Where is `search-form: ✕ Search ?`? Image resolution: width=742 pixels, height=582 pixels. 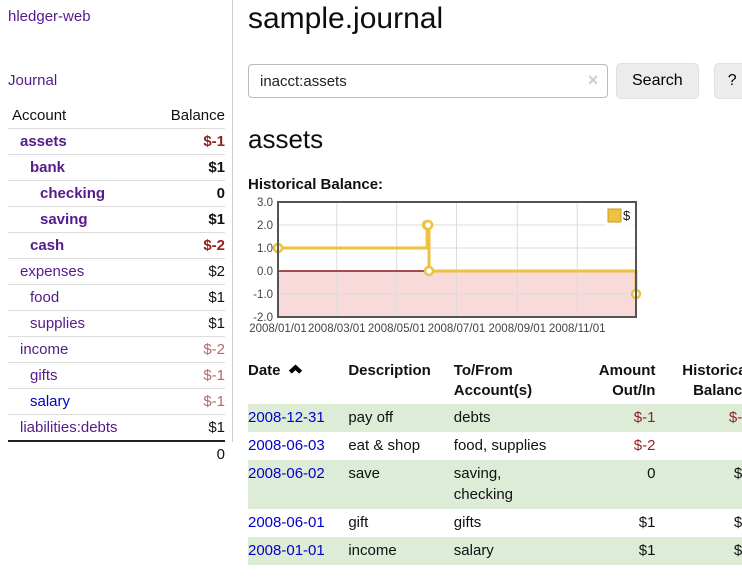
search-form: ✕ Search ? is located at coordinates (495, 81).